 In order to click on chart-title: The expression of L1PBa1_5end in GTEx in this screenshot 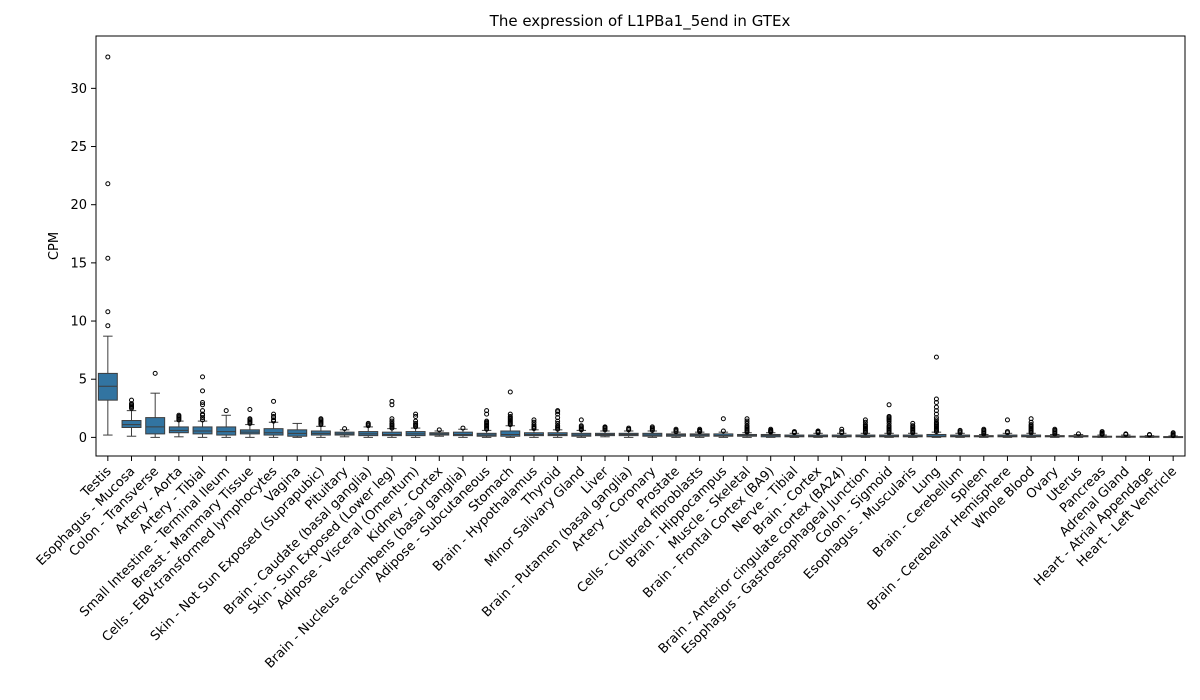, I will do `click(640, 21)`.